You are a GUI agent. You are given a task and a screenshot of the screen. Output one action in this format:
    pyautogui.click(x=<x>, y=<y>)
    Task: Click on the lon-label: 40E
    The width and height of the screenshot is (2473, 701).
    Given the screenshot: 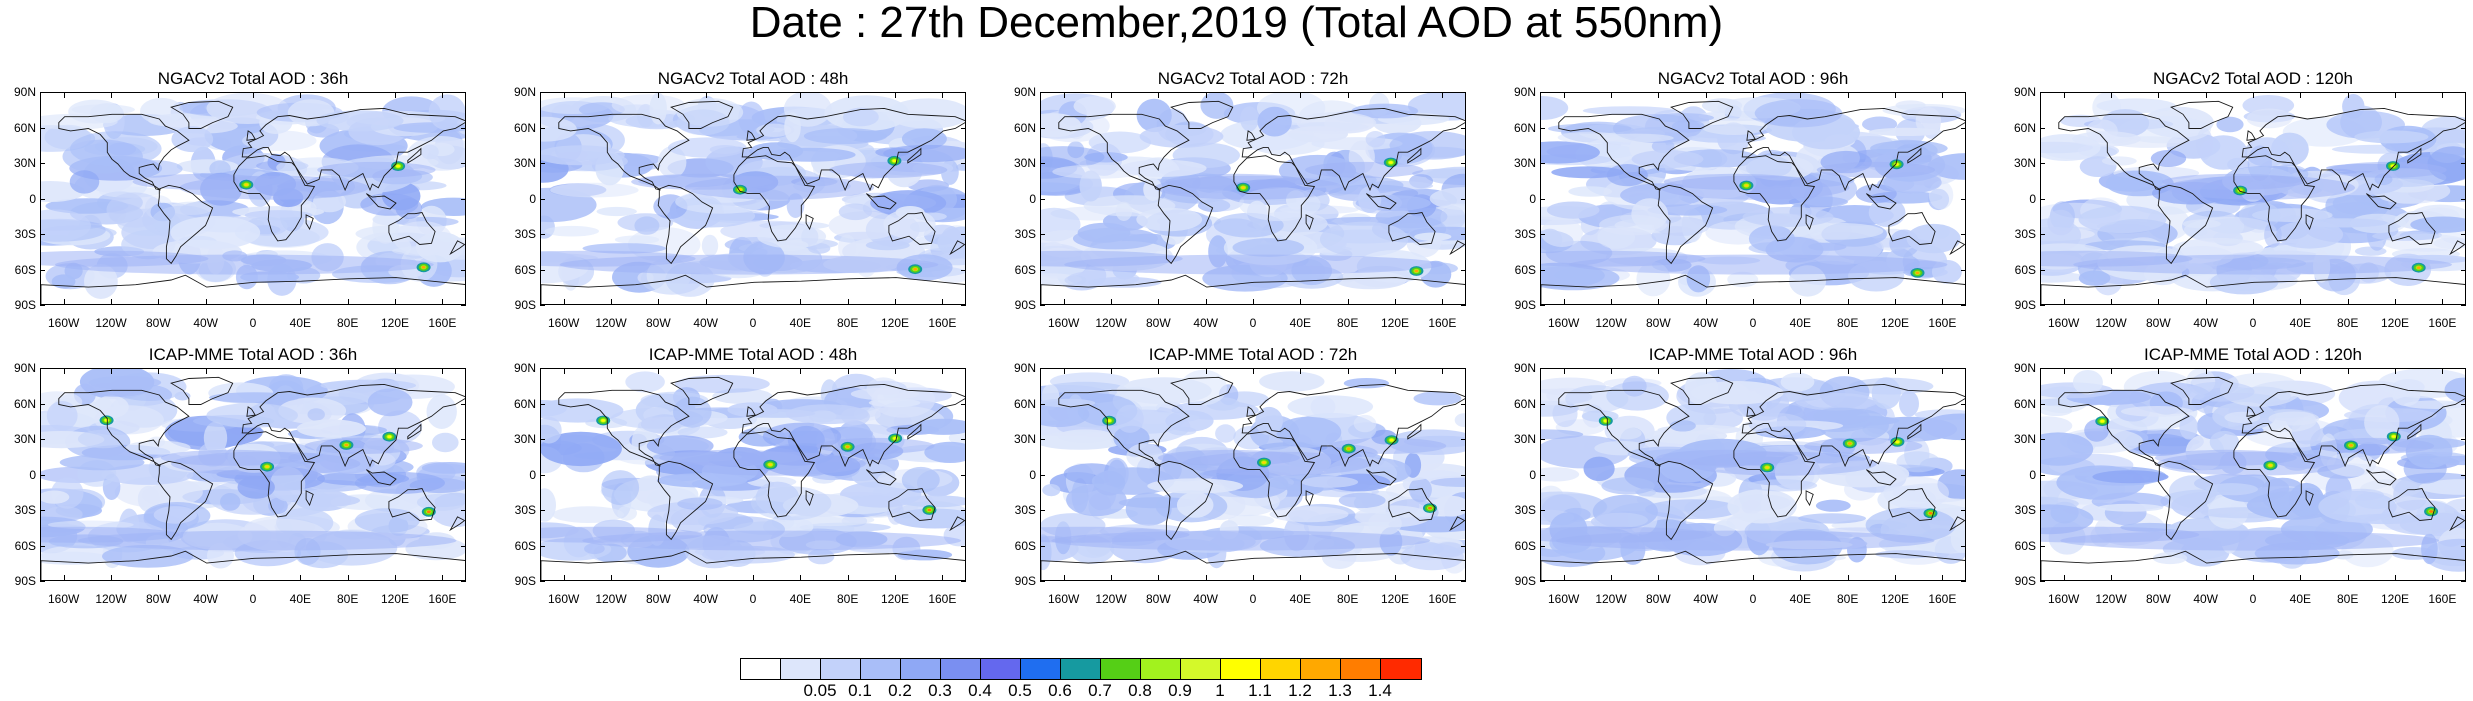 What is the action you would take?
    pyautogui.click(x=2300, y=599)
    